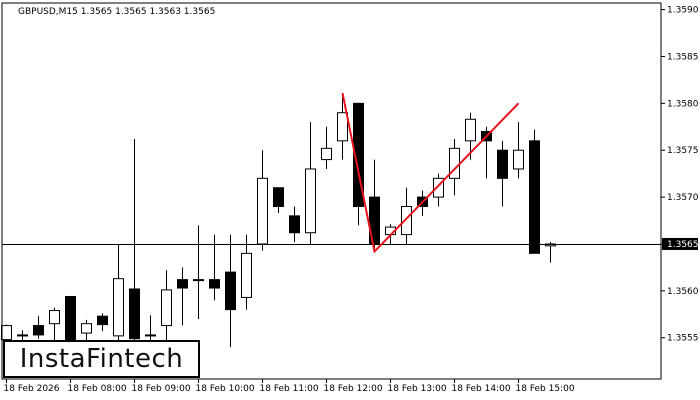 The width and height of the screenshot is (700, 400). I want to click on y-tick-label: 1.3570, so click(683, 198).